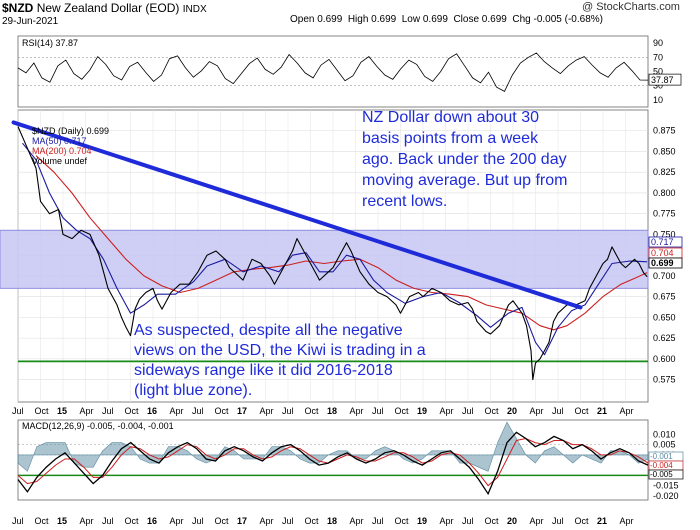  I want to click on rsi-panel-frame, so click(333, 71).